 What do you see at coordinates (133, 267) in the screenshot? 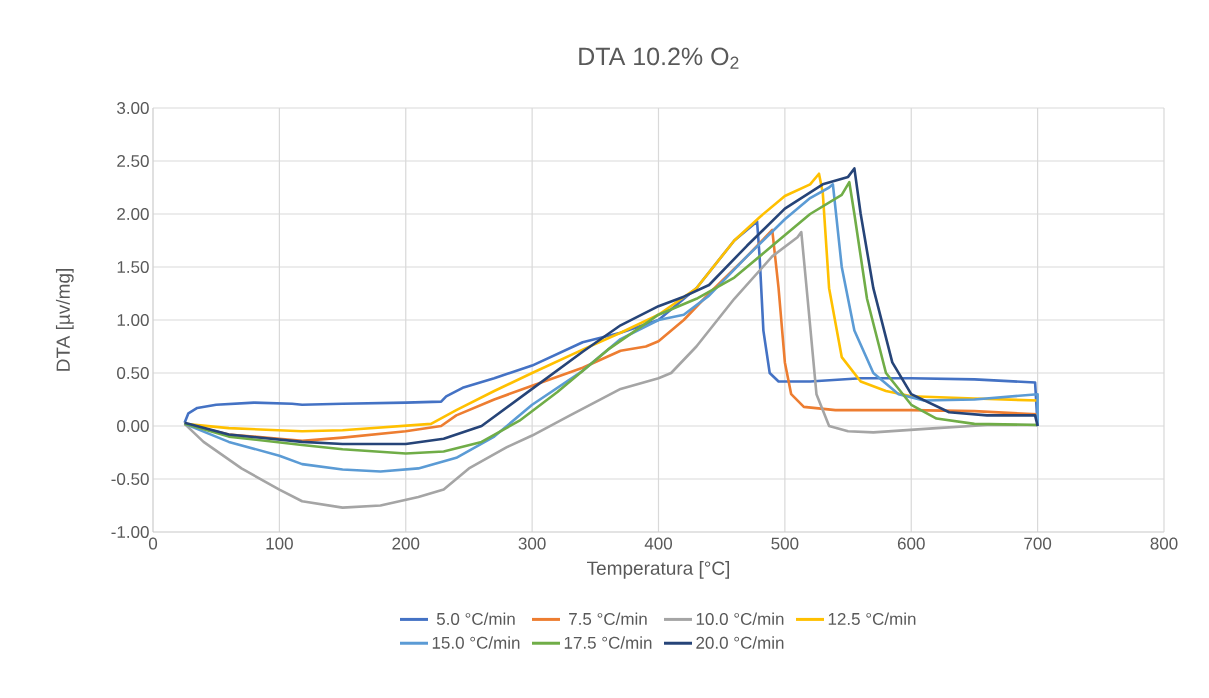
I see `y-tick-label: 1.50` at bounding box center [133, 267].